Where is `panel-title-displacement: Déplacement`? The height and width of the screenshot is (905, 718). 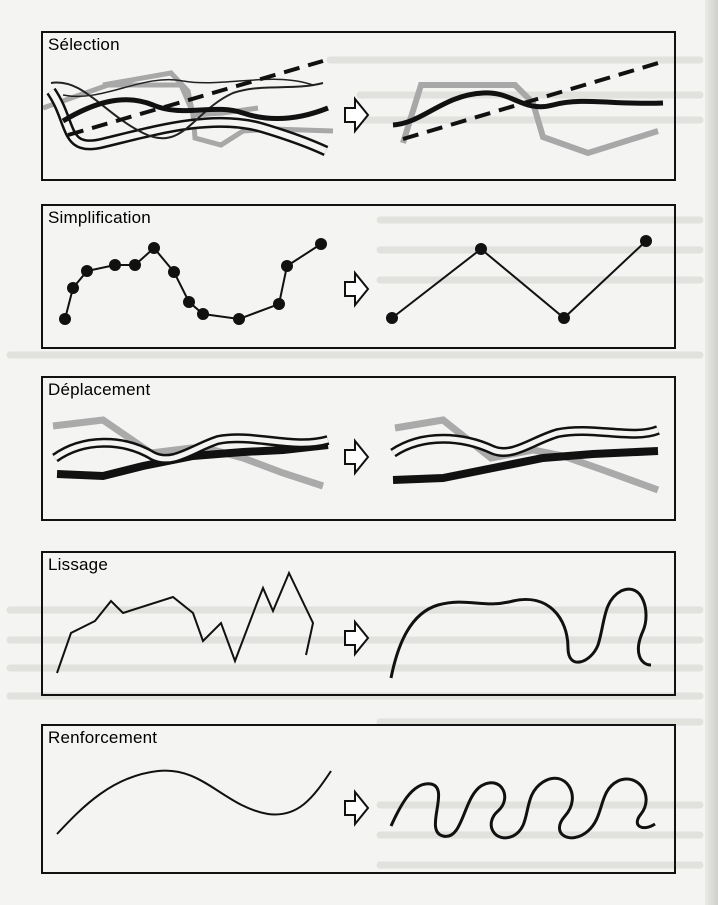 panel-title-displacement: Déplacement is located at coordinates (99, 389).